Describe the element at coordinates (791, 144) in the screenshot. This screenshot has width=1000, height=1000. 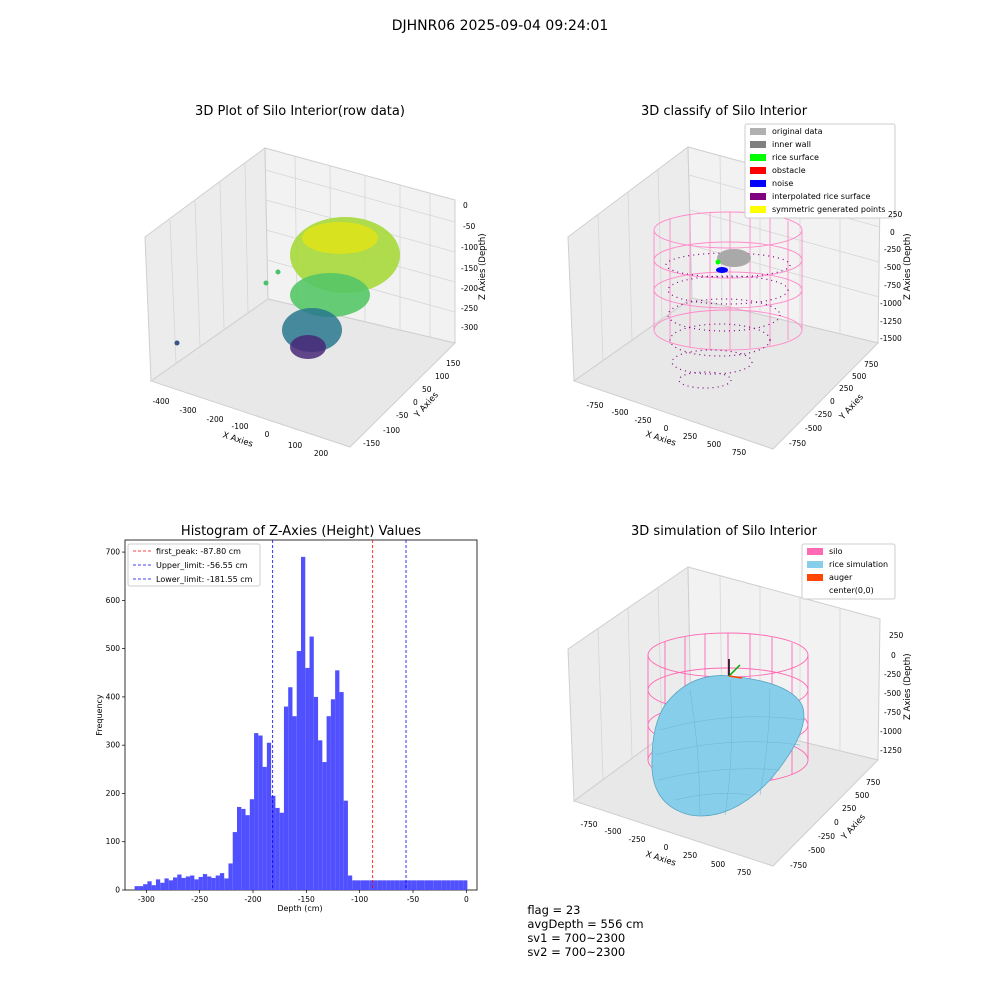
I see `legend-label: inner wall` at that location.